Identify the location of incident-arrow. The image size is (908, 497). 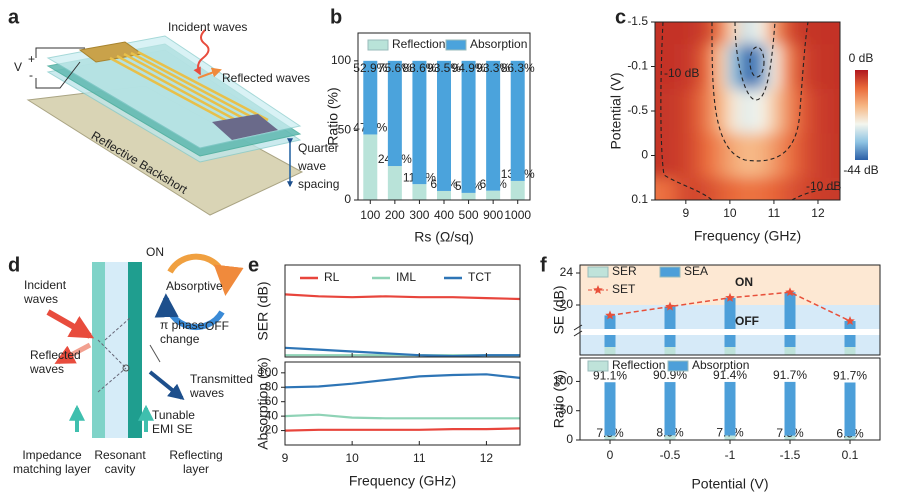
(70, 324).